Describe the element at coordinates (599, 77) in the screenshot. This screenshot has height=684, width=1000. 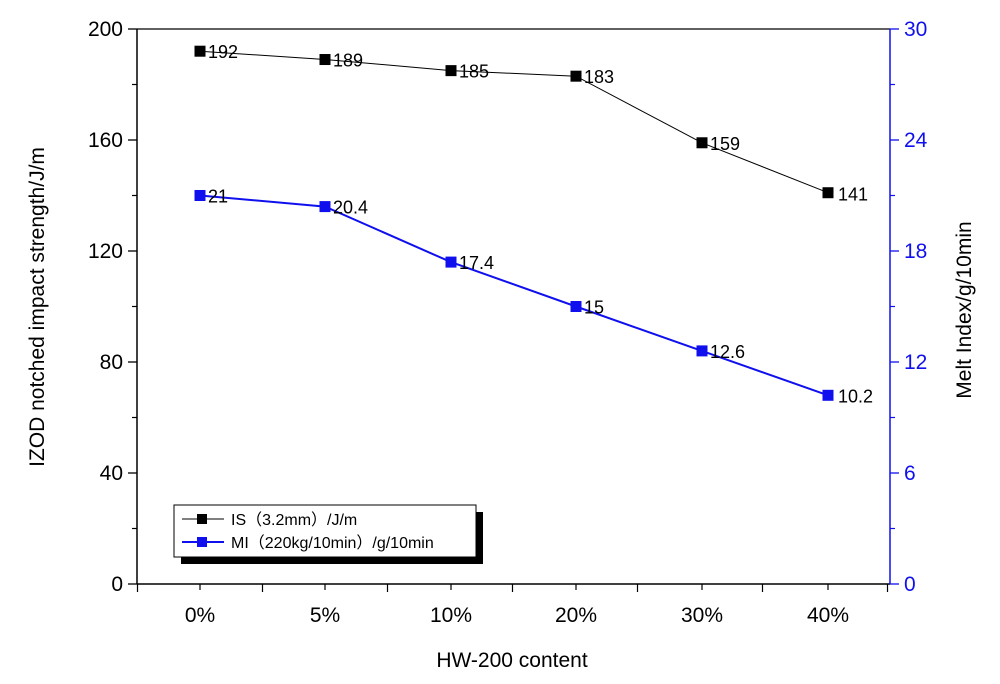
I see `data-label: 183` at that location.